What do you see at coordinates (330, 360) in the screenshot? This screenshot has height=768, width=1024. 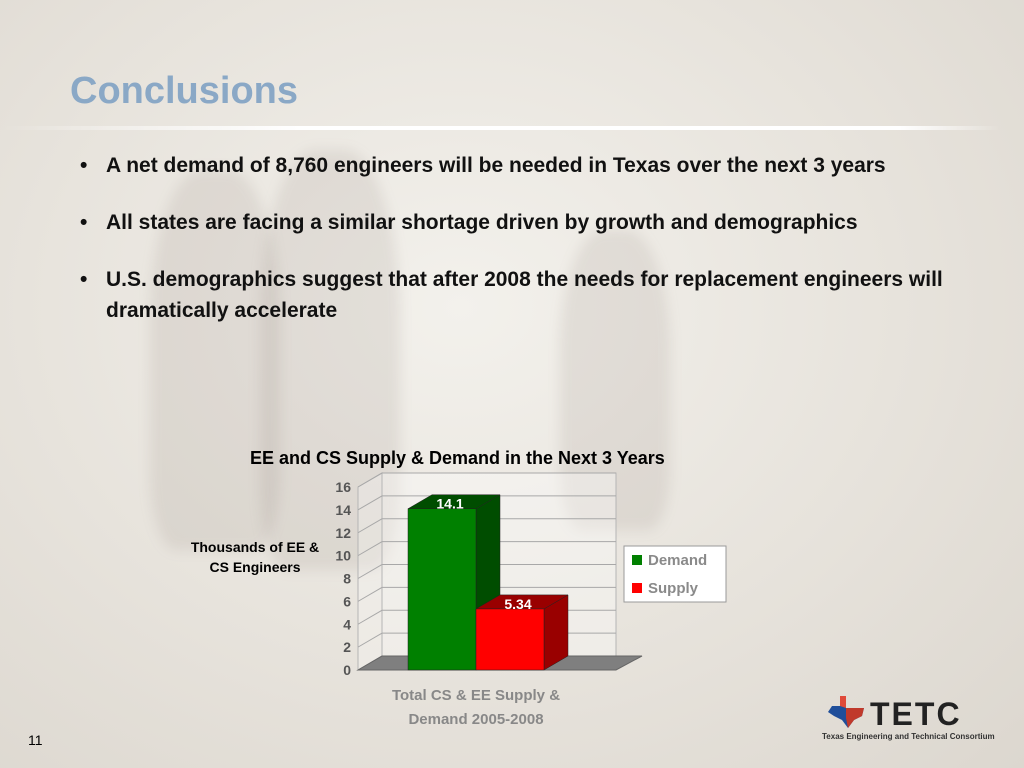 I see `background-figure-center` at bounding box center [330, 360].